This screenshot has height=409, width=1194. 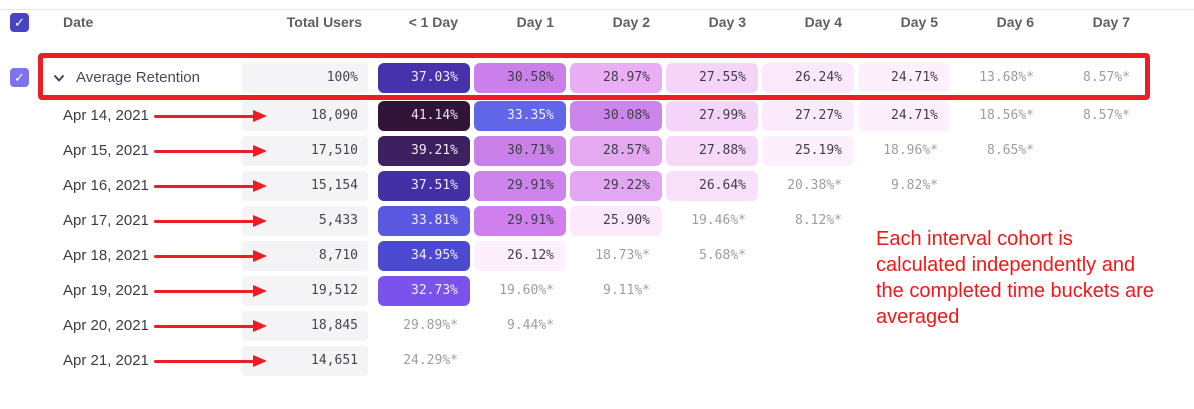 What do you see at coordinates (106, 220) in the screenshot?
I see `cohort-date: Apr 17, 2021` at bounding box center [106, 220].